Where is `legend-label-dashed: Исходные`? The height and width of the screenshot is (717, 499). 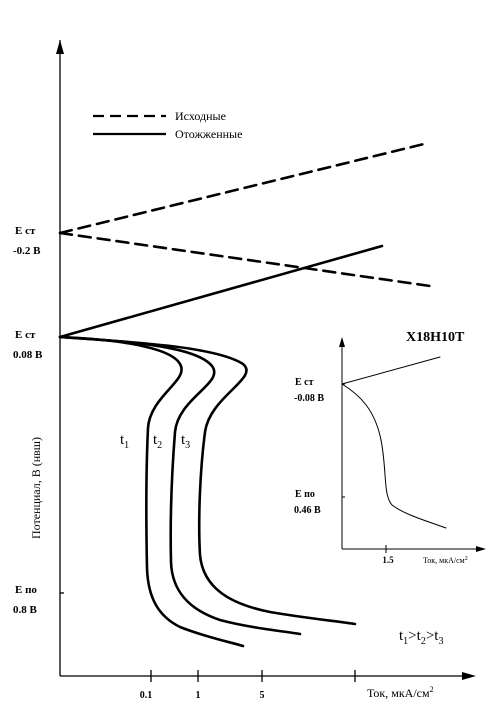
legend-label-dashed: Исходные is located at coordinates (200, 116).